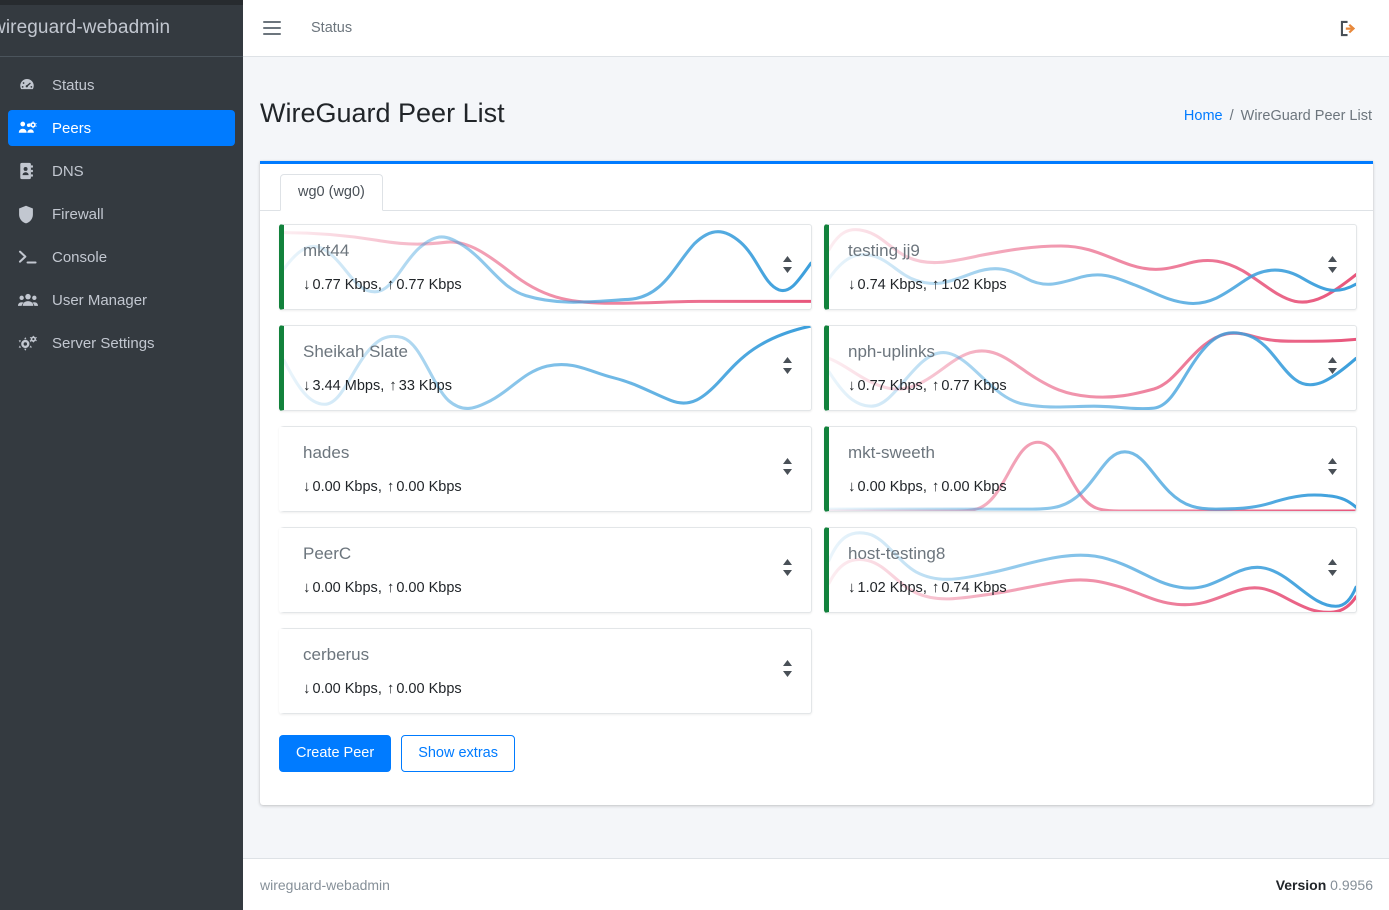 The height and width of the screenshot is (910, 1389). Describe the element at coordinates (121, 171) in the screenshot. I see `sidebar-item-dns: DNS` at that location.